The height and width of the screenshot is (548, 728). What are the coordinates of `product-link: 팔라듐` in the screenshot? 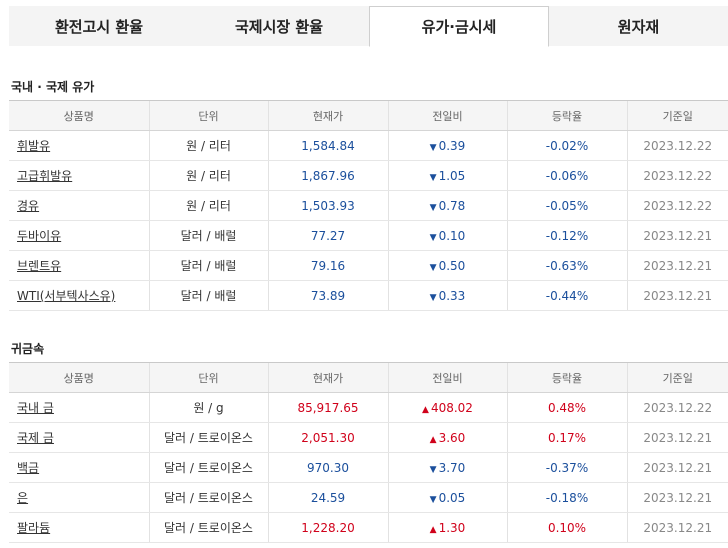 It's located at (34, 528).